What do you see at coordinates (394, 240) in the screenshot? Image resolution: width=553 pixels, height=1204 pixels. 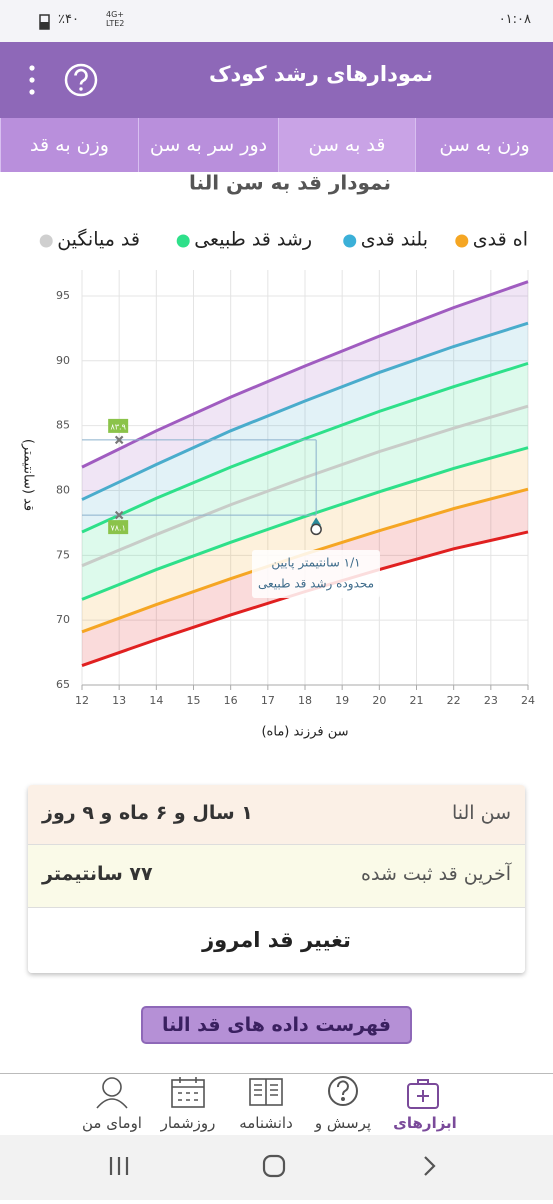 I see `legend-label: بلند قدی` at bounding box center [394, 240].